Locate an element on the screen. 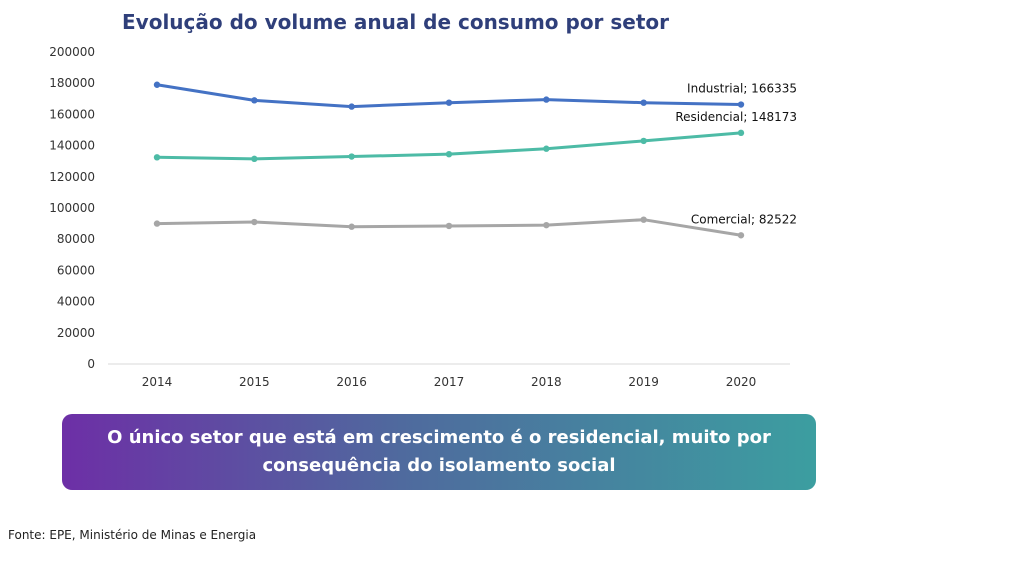 The width and height of the screenshot is (1024, 566). x-tick-label: 2015 is located at coordinates (254, 382).